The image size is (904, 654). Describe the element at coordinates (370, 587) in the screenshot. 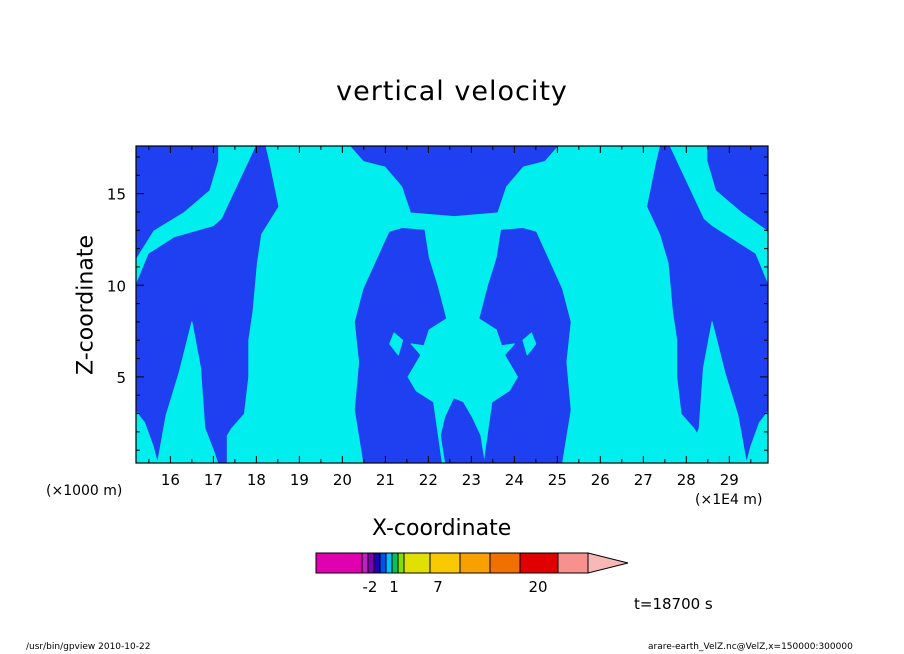

I see `colorbar-label: -2` at that location.